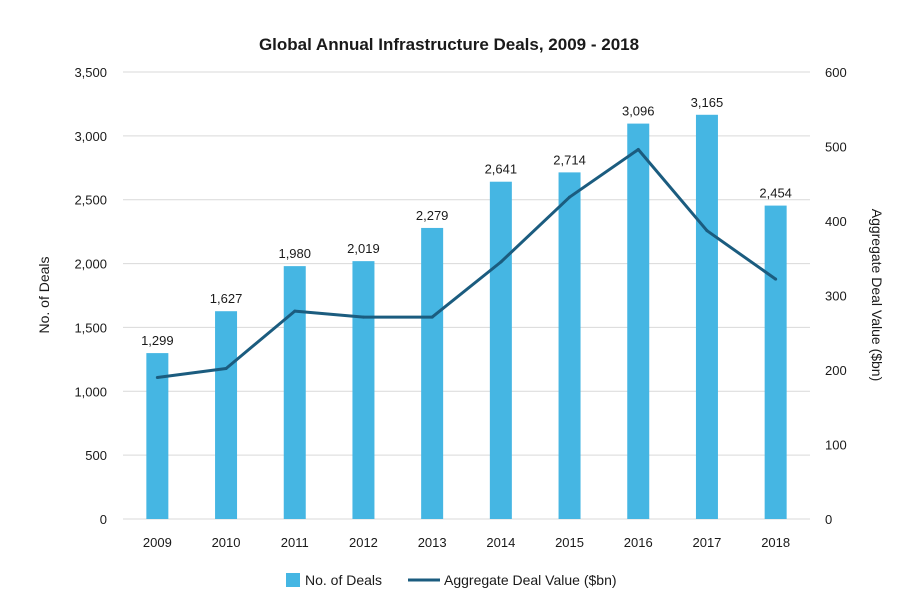 The image size is (898, 613). I want to click on y2-tick-label: 200, so click(836, 370).